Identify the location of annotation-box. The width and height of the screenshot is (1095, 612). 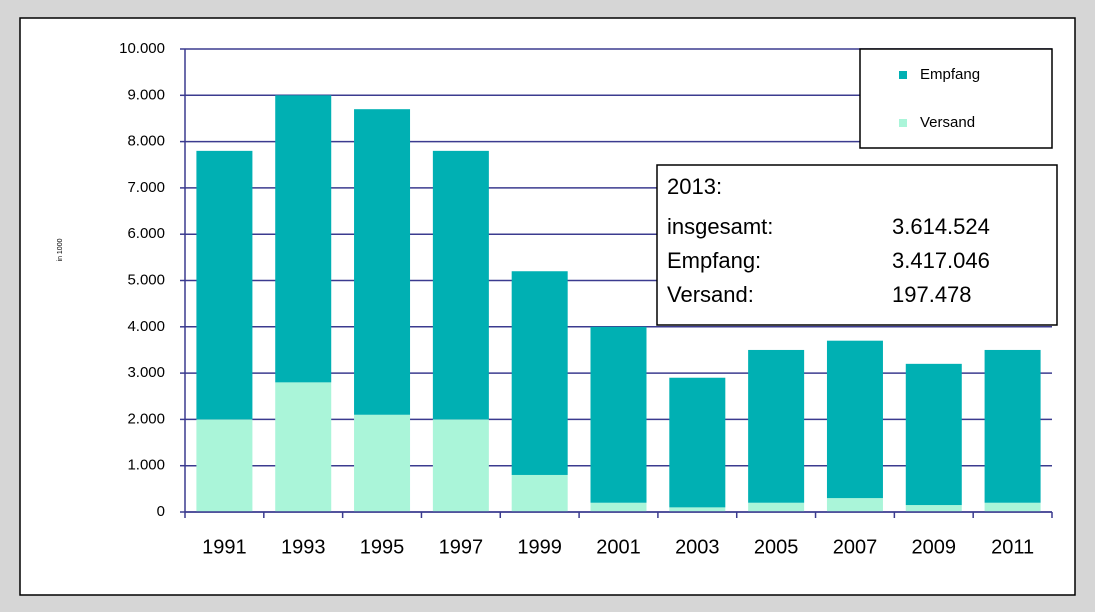
(857, 245).